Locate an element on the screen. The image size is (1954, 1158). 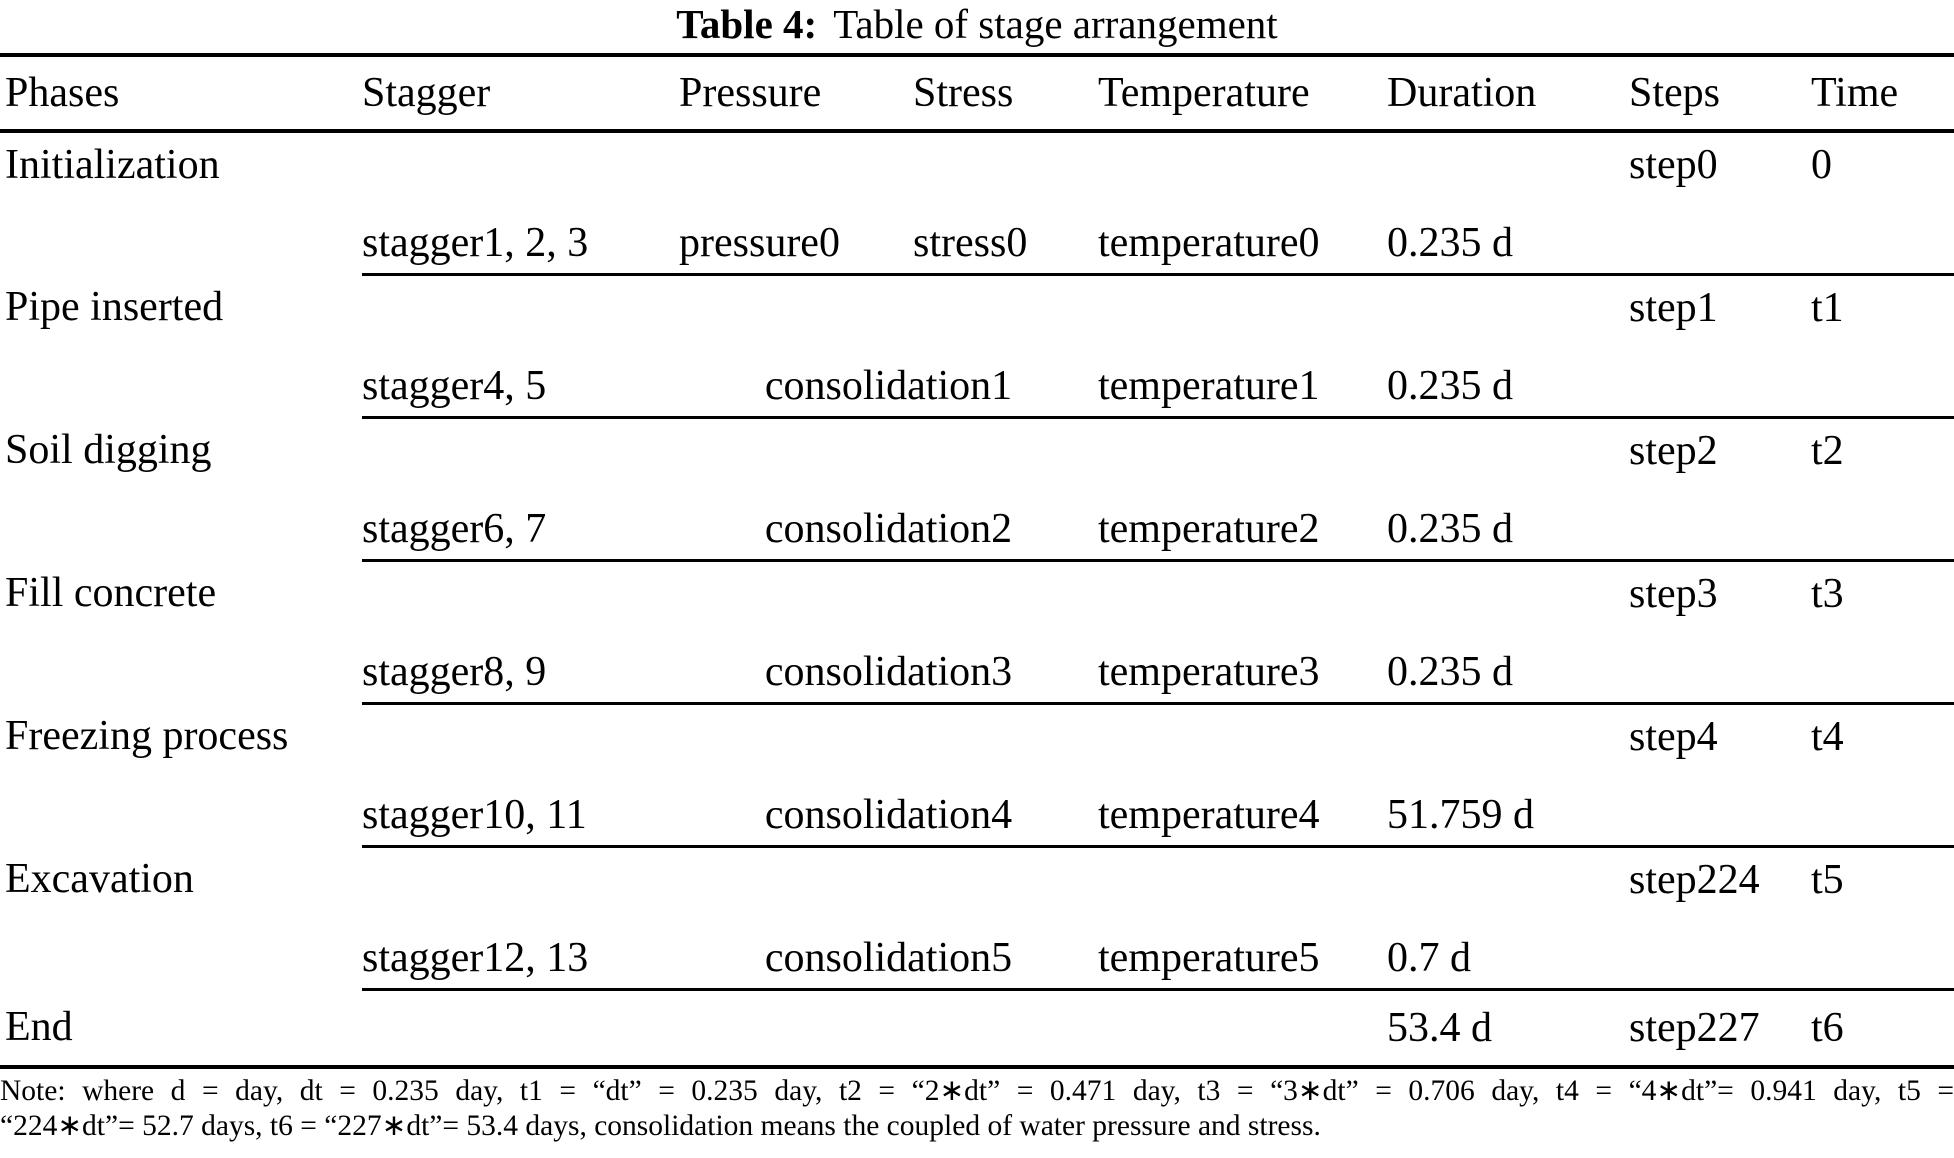
stagger-cell: stagger10, 11 is located at coordinates (520, 808).